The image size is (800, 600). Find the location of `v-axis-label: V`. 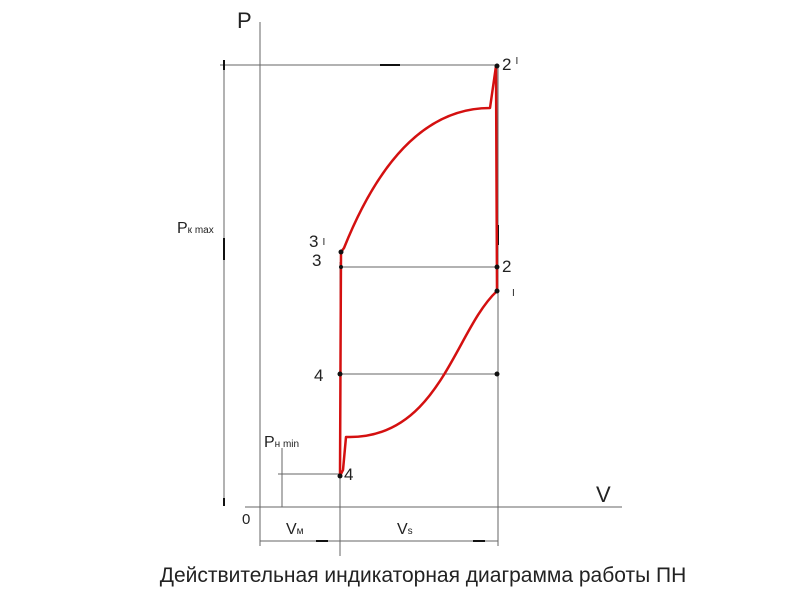

v-axis-label: V is located at coordinates (603, 494).